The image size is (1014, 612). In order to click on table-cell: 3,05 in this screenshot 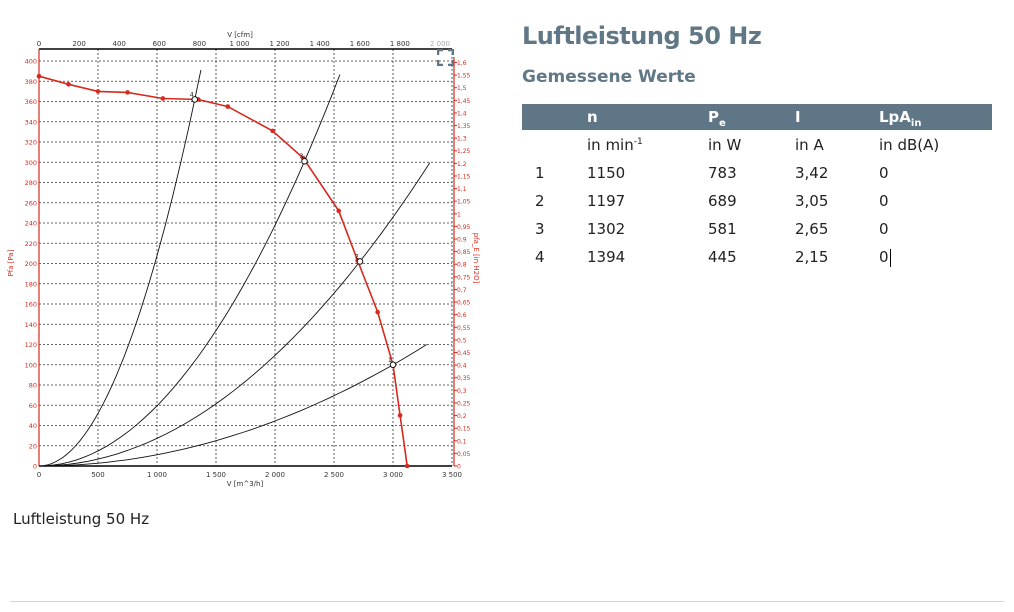, I will do `click(812, 201)`.